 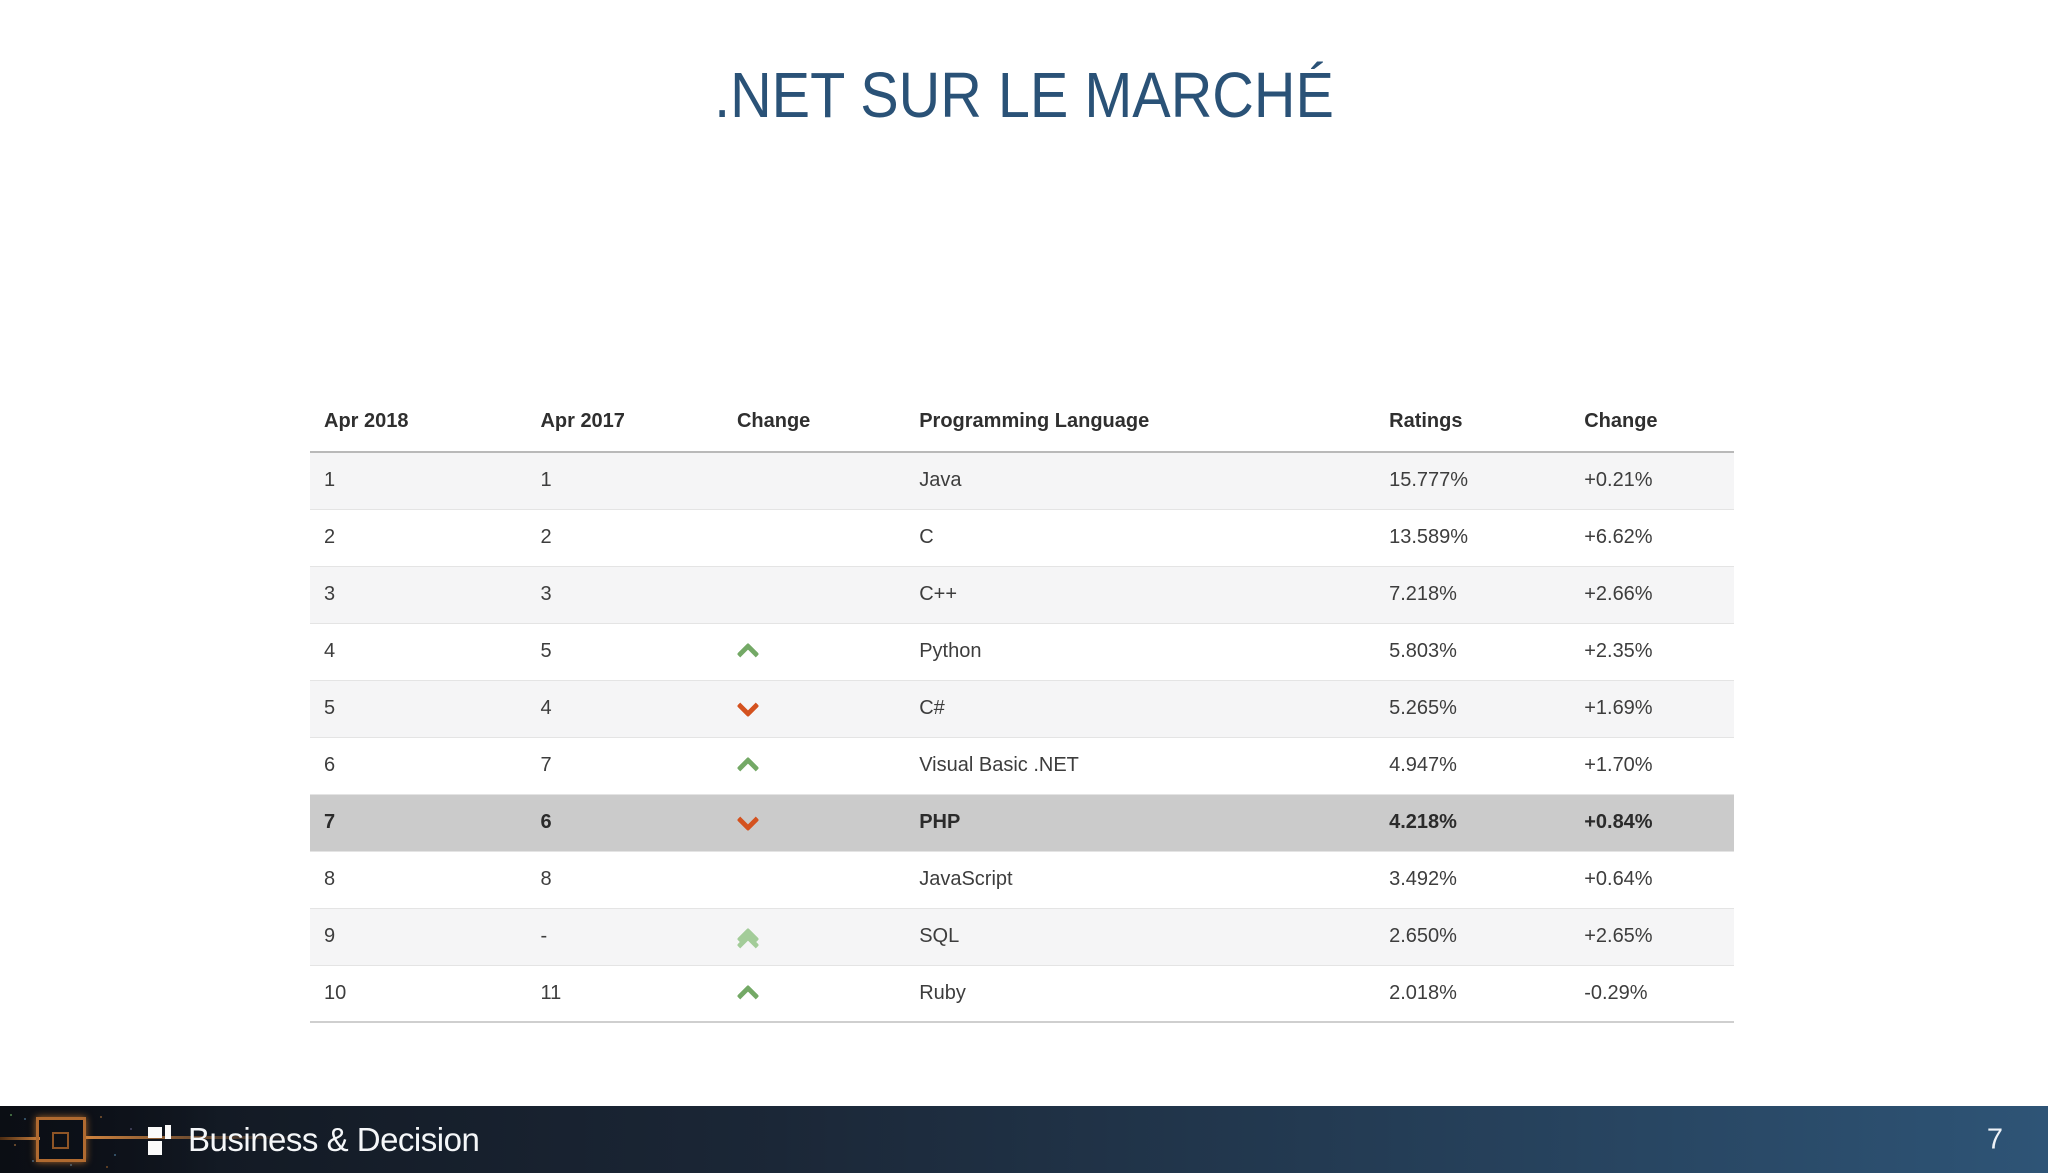 I want to click on rank-2018-cell: 1, so click(x=330, y=480).